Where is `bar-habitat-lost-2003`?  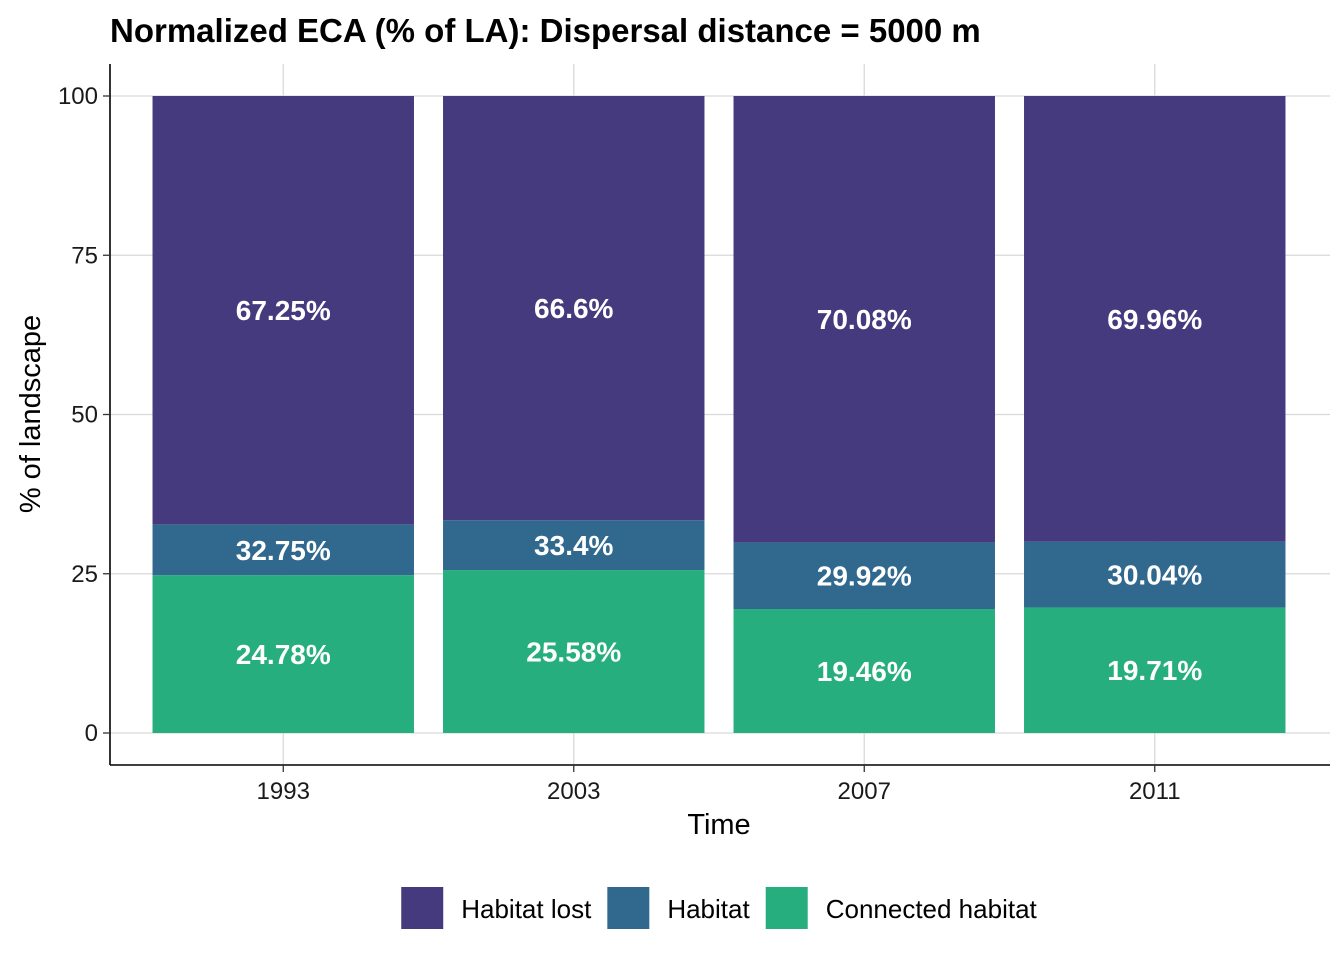 bar-habitat-lost-2003 is located at coordinates (574, 308).